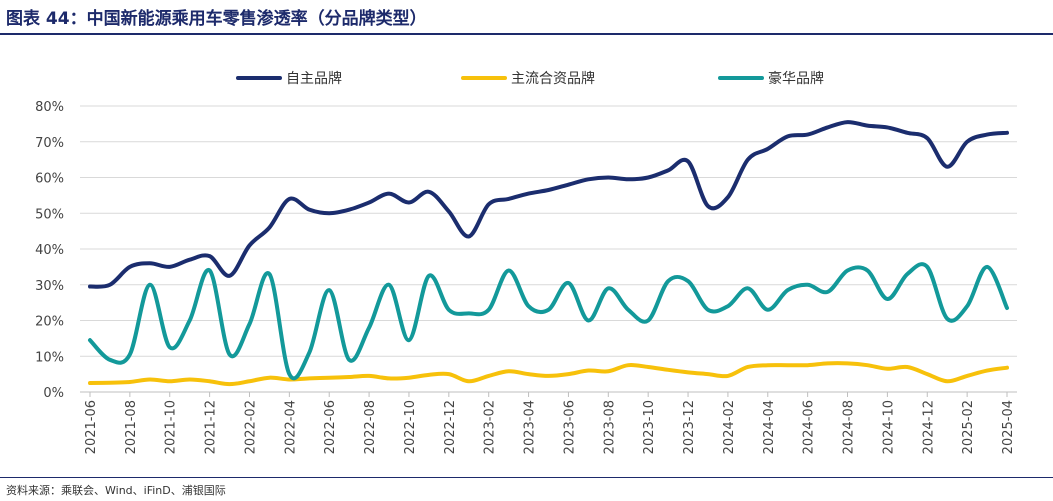  What do you see at coordinates (729, 427) in the screenshot?
I see `x-tick-label: 2024-02` at bounding box center [729, 427].